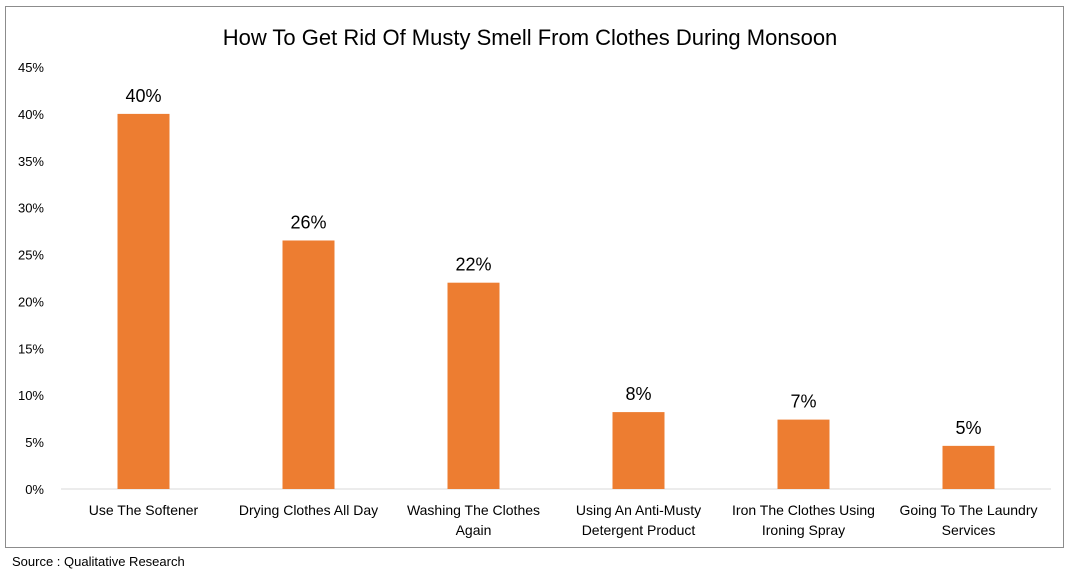  Describe the element at coordinates (31, 348) in the screenshot. I see `y-tick-label: 15%` at that location.